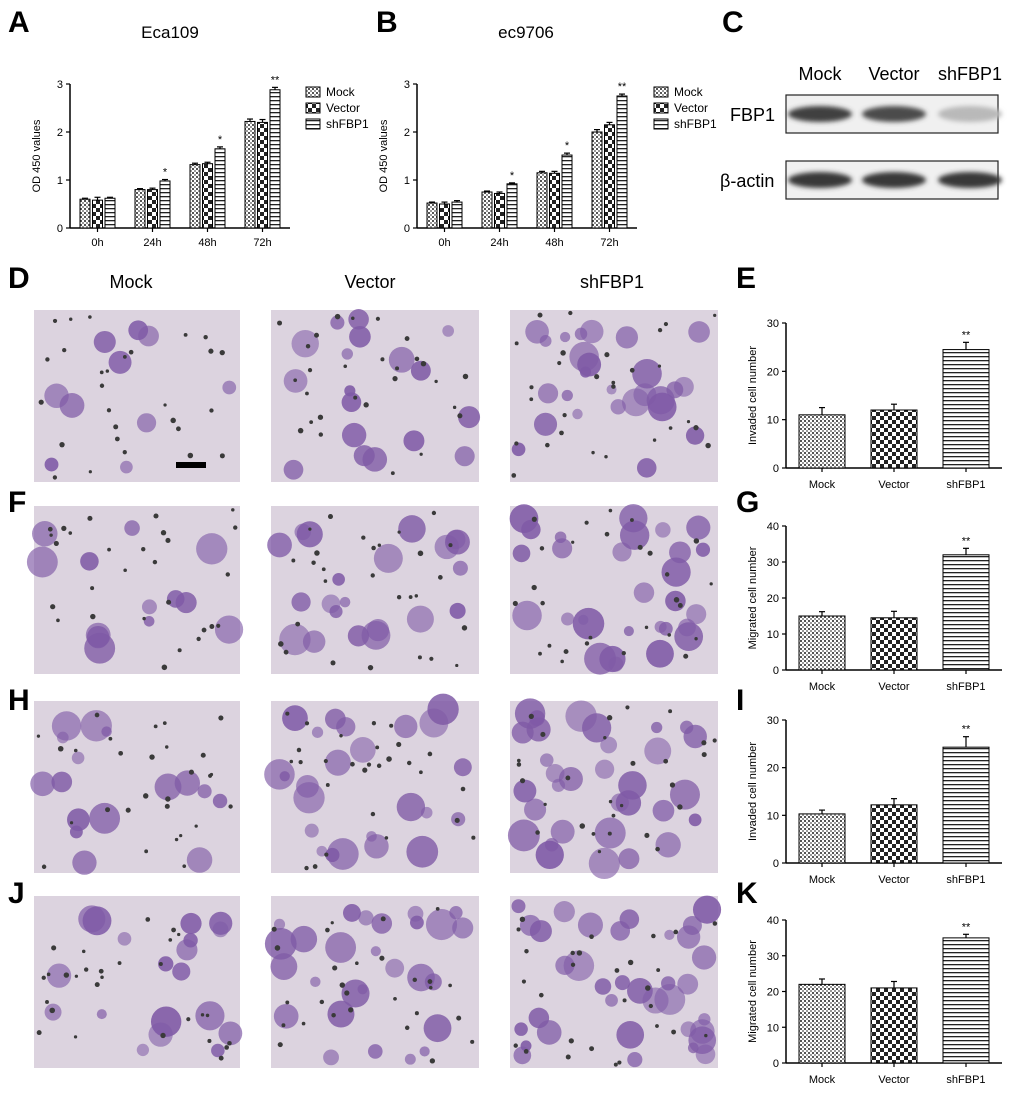 This screenshot has width=1020, height=1097. Describe the element at coordinates (170, 32) in the screenshot. I see `chart-title: Eca109` at that location.